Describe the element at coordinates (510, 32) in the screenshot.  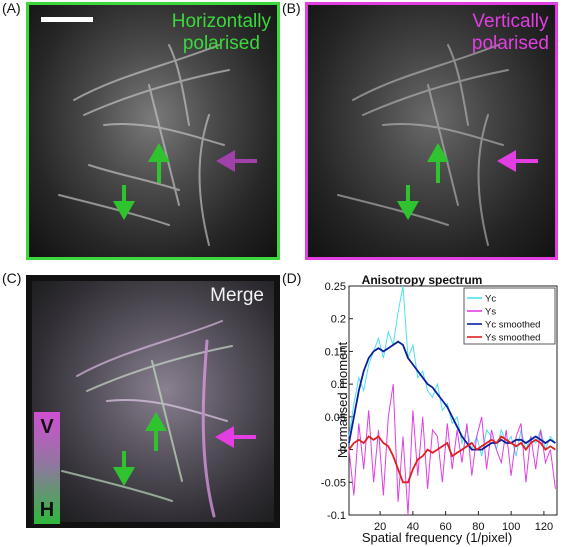
I see `panel-b-title: Vertically polarised` at that location.